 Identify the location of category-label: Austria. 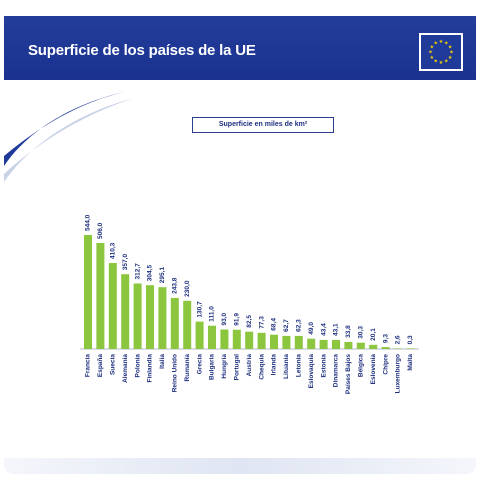
(249, 365).